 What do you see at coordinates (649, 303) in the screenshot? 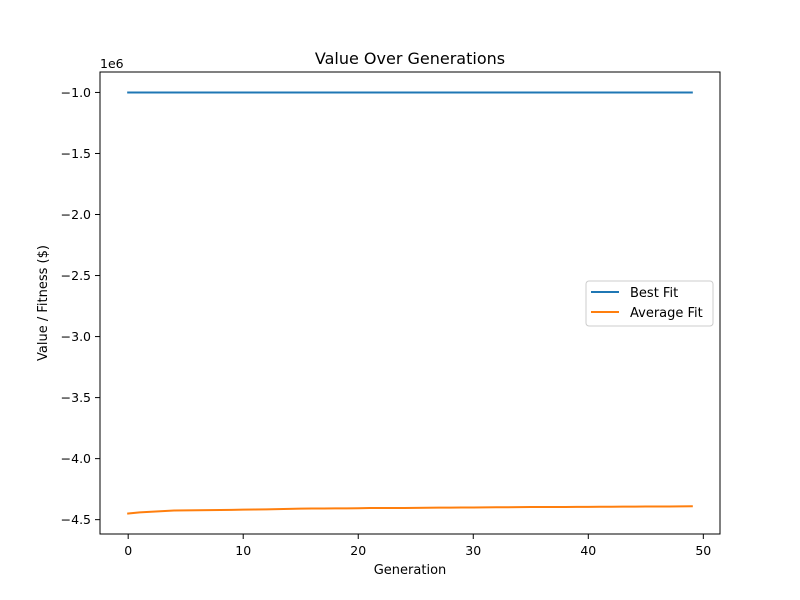
I see `legend: Best Fit Average Fit` at bounding box center [649, 303].